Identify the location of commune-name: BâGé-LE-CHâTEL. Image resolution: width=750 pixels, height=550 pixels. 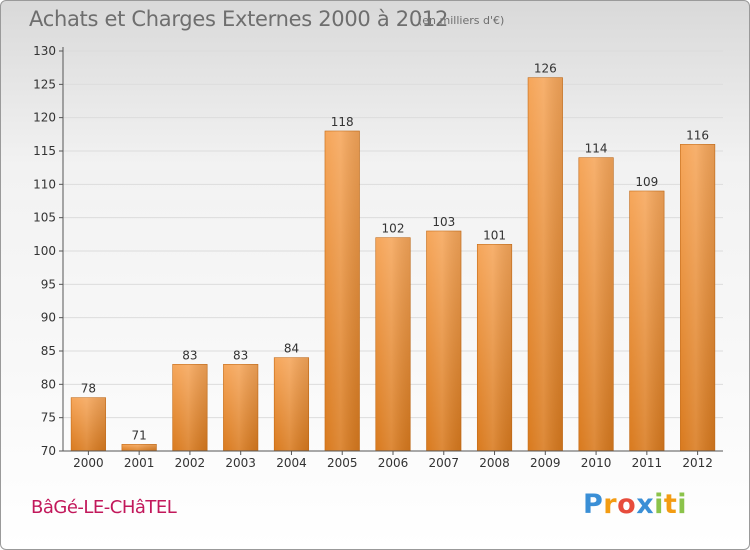
(104, 507).